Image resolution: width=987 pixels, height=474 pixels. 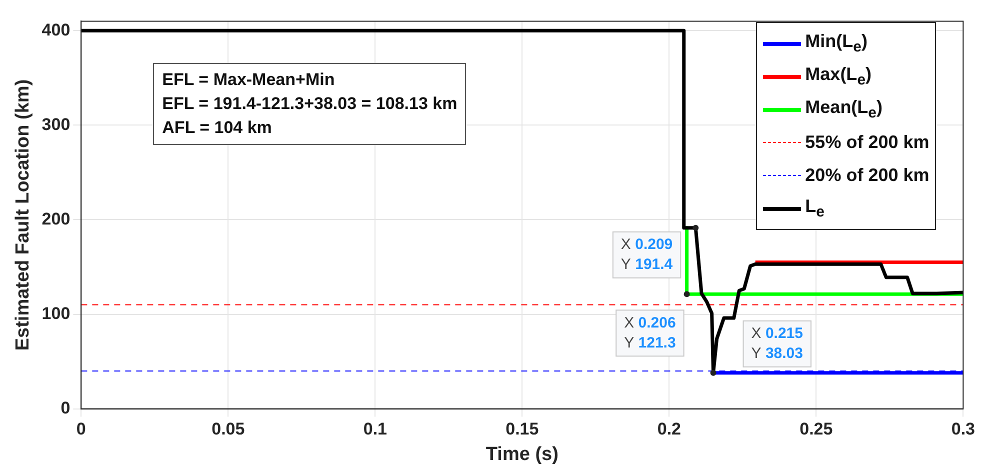 I want to click on point, so click(x=695, y=227).